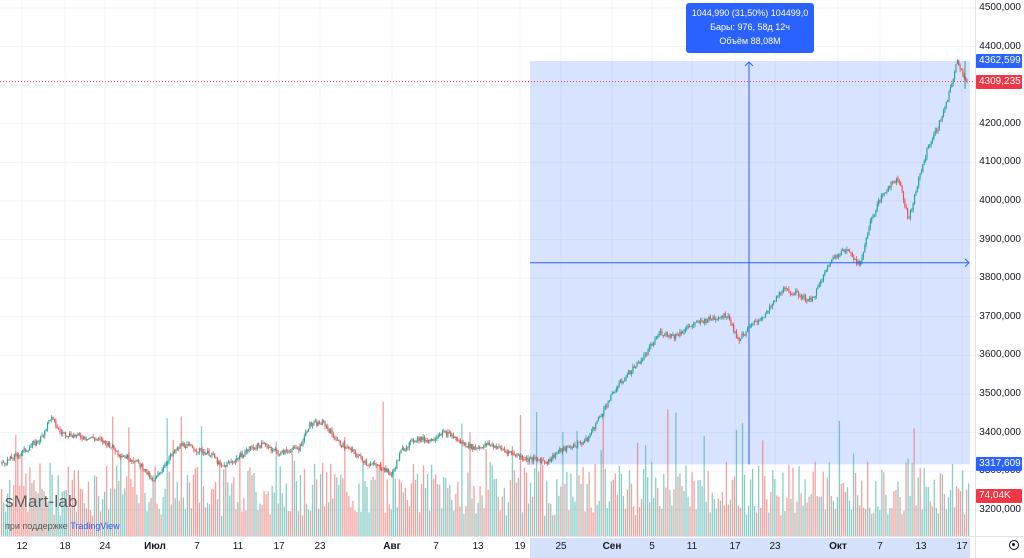 Image resolution: width=1024 pixels, height=558 pixels. I want to click on measure-change-text: 1044,990 (31,50%) 104499,0, so click(750, 13).